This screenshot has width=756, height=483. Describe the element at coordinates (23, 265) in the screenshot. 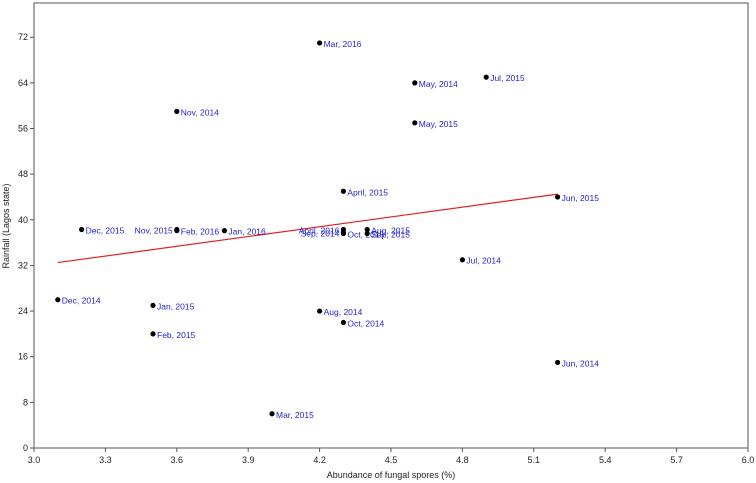

I see `y-tick-label: 32` at that location.